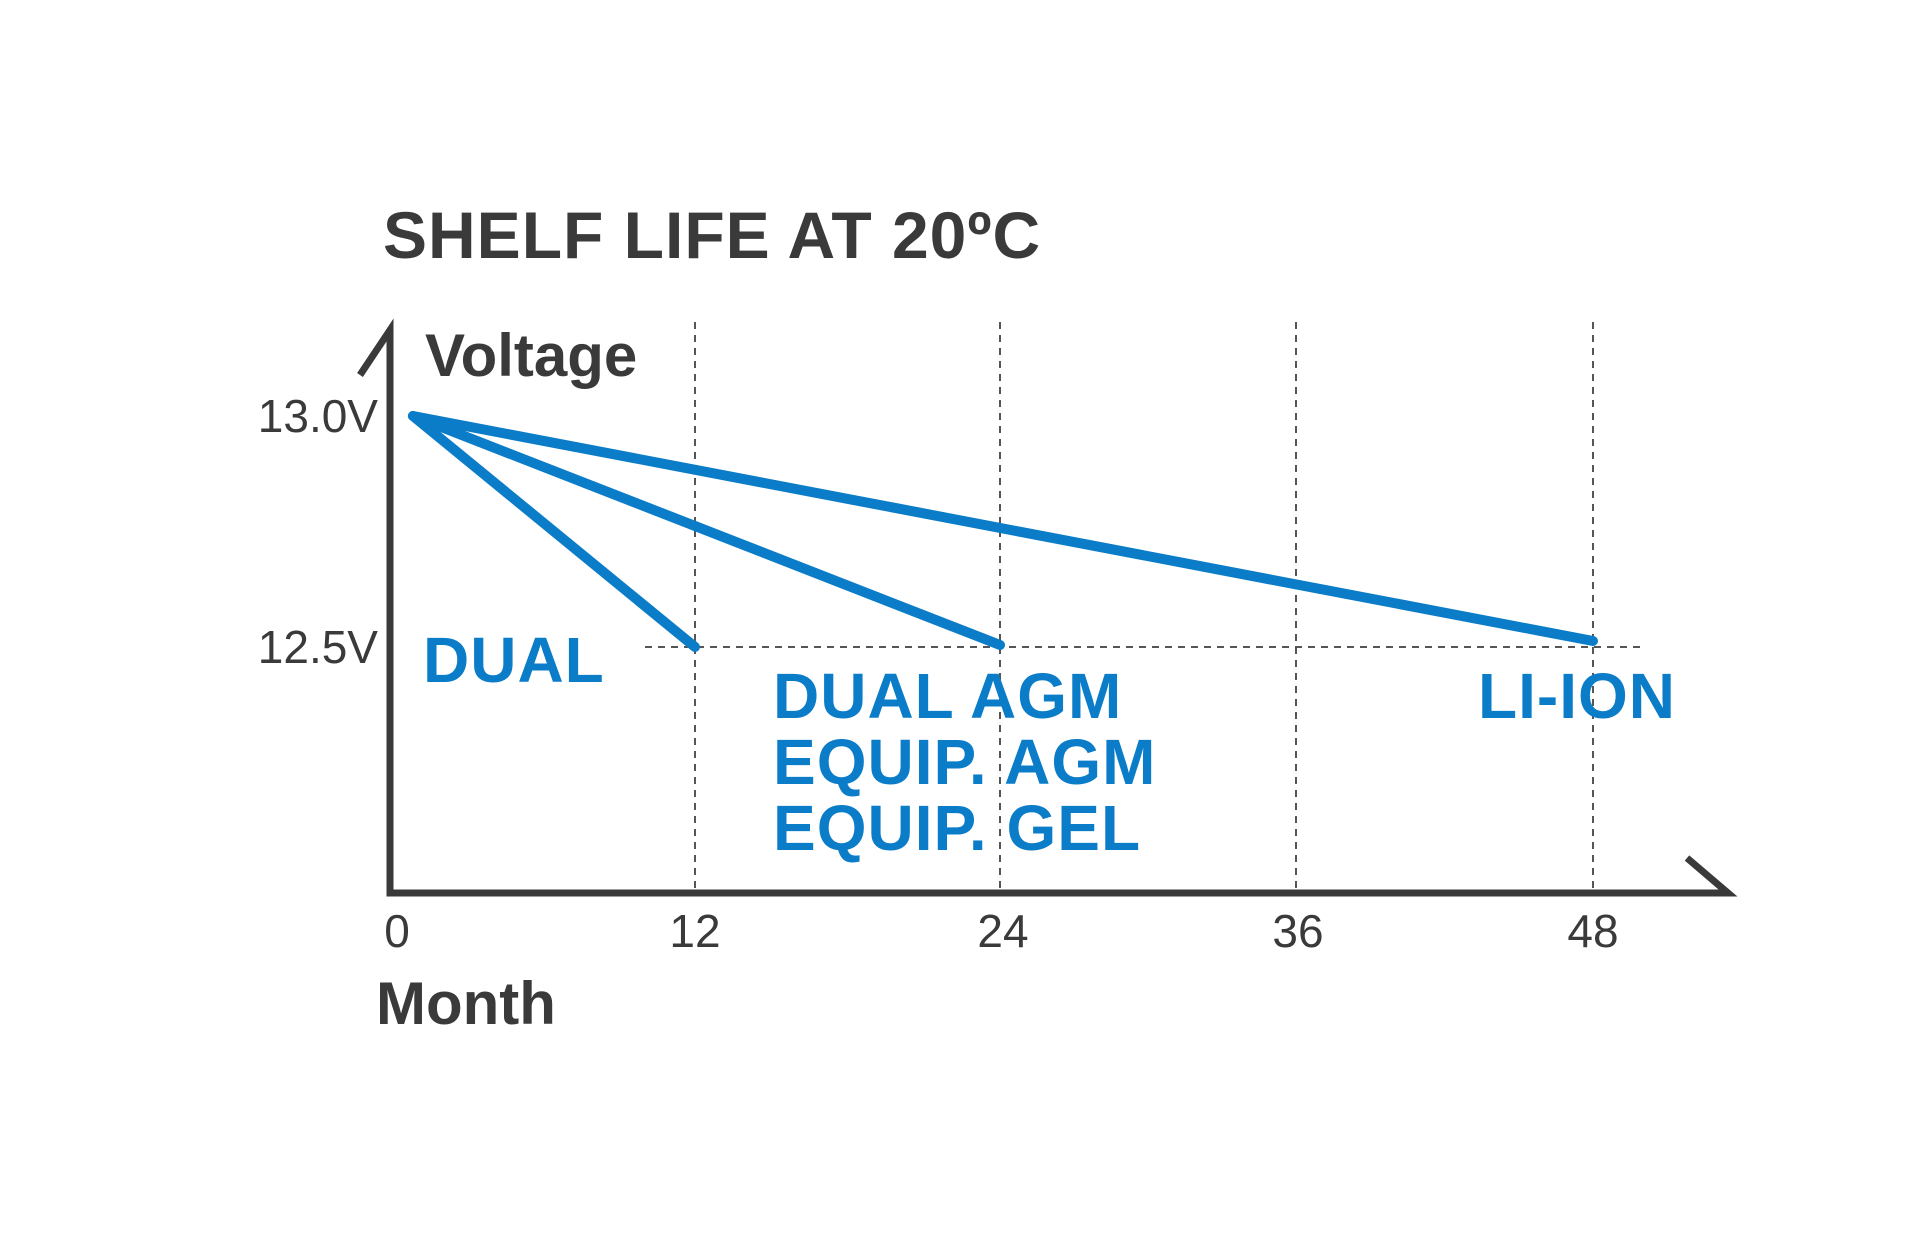  Describe the element at coordinates (531, 355) in the screenshot. I see `y-axis-label: Voltage` at that location.